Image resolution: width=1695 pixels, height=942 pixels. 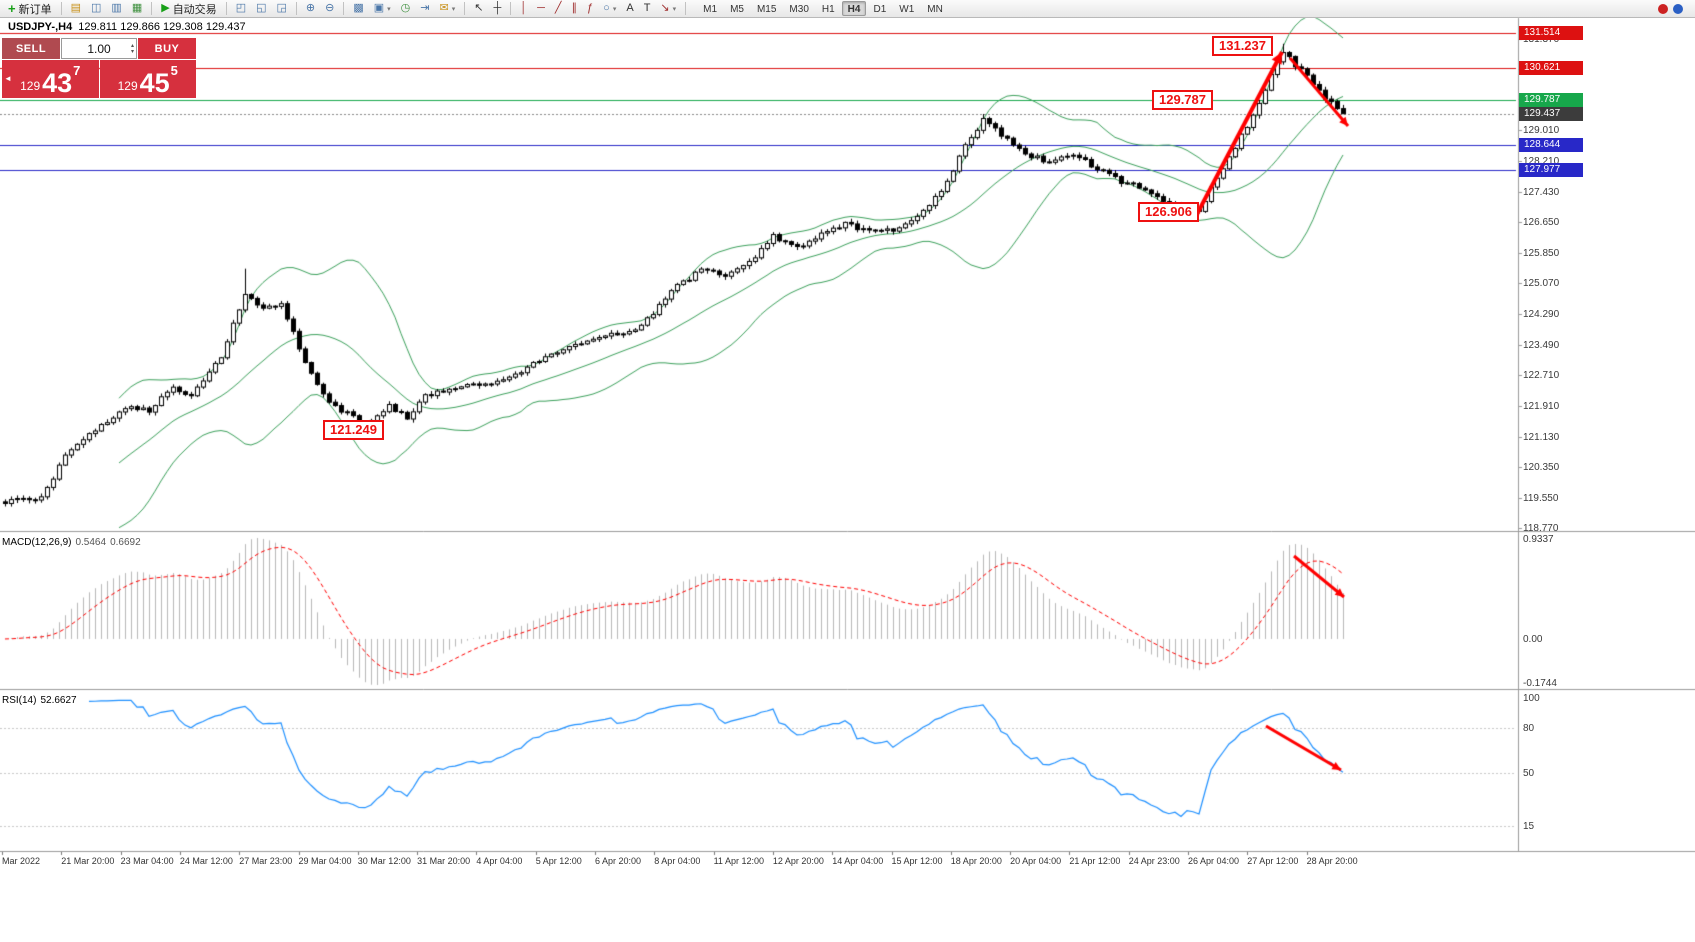 What do you see at coordinates (1533, 639) in the screenshot?
I see `macd-axis-zero: 0.00` at bounding box center [1533, 639].